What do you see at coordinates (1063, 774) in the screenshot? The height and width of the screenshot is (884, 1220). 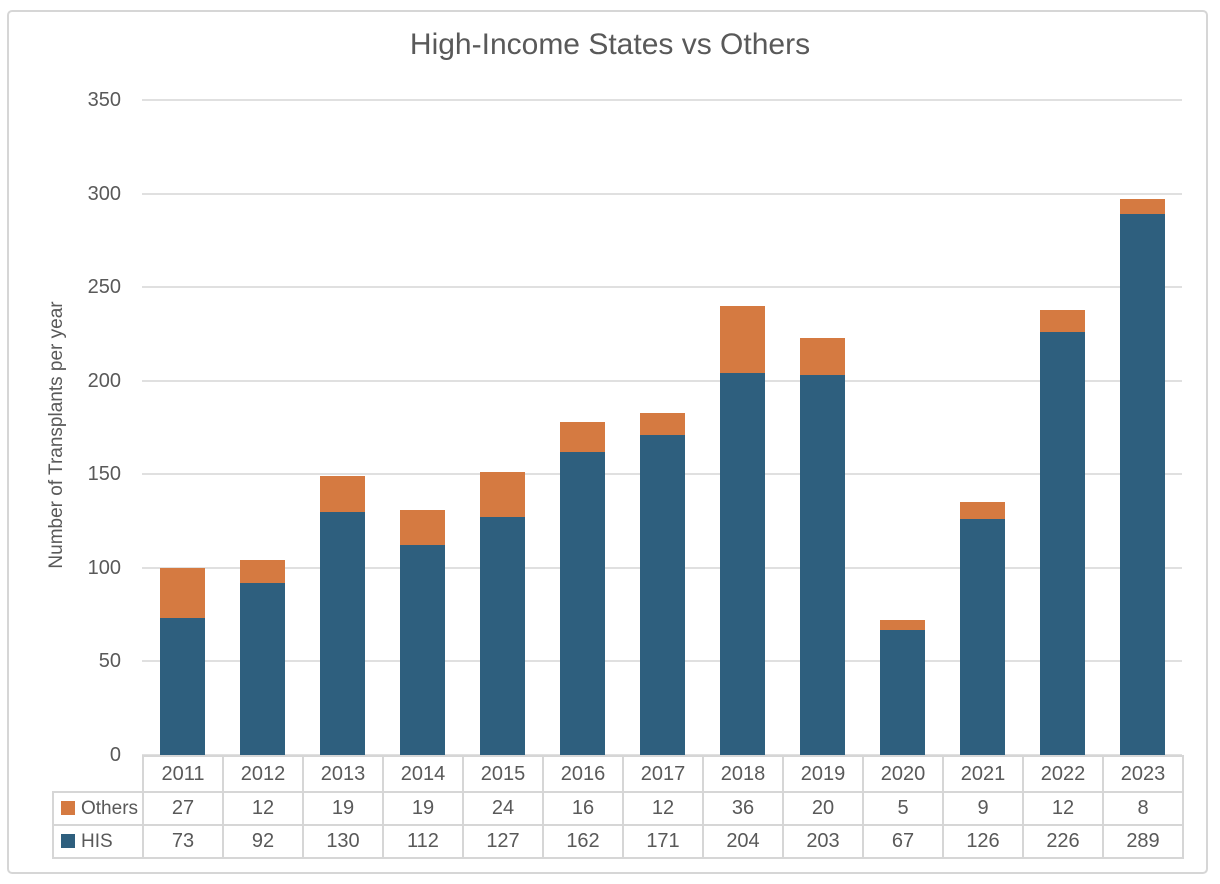 I see `year-cell-2022: 2022` at bounding box center [1063, 774].